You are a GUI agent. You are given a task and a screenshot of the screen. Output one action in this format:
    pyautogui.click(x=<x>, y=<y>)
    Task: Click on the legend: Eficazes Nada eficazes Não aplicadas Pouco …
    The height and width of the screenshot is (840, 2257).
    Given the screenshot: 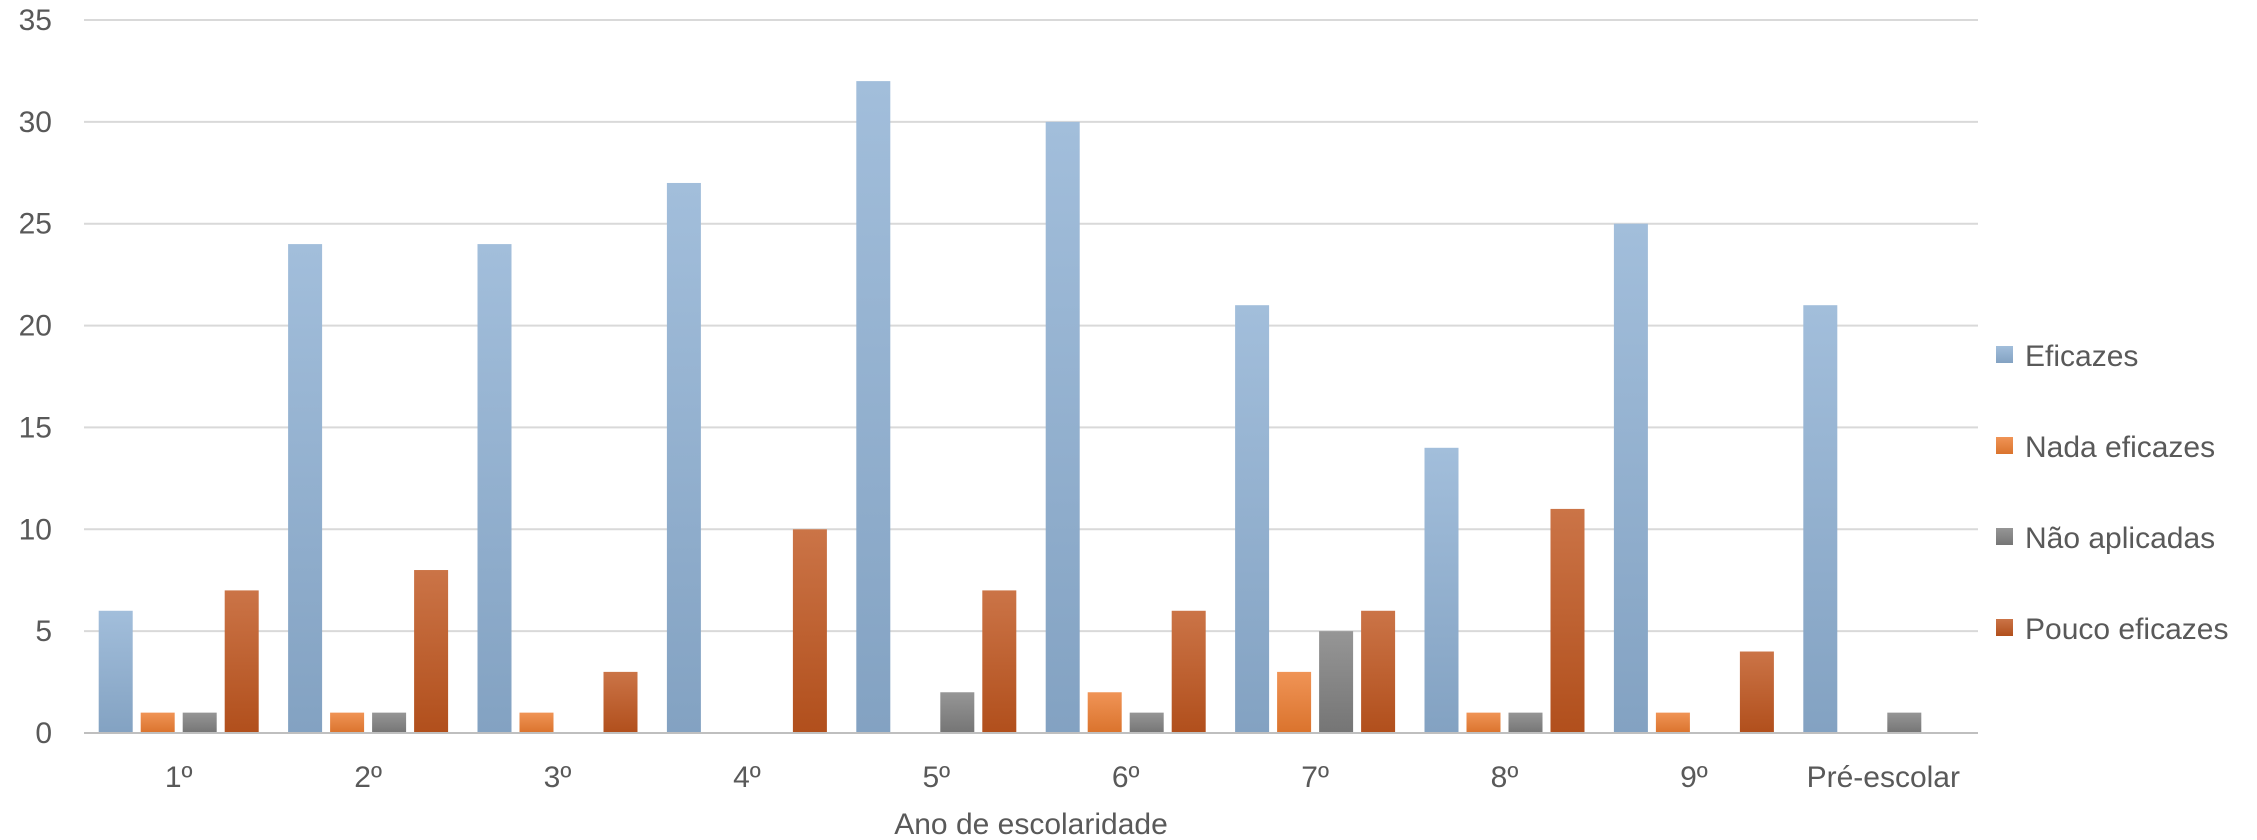 What is the action you would take?
    pyautogui.click(x=2112, y=493)
    